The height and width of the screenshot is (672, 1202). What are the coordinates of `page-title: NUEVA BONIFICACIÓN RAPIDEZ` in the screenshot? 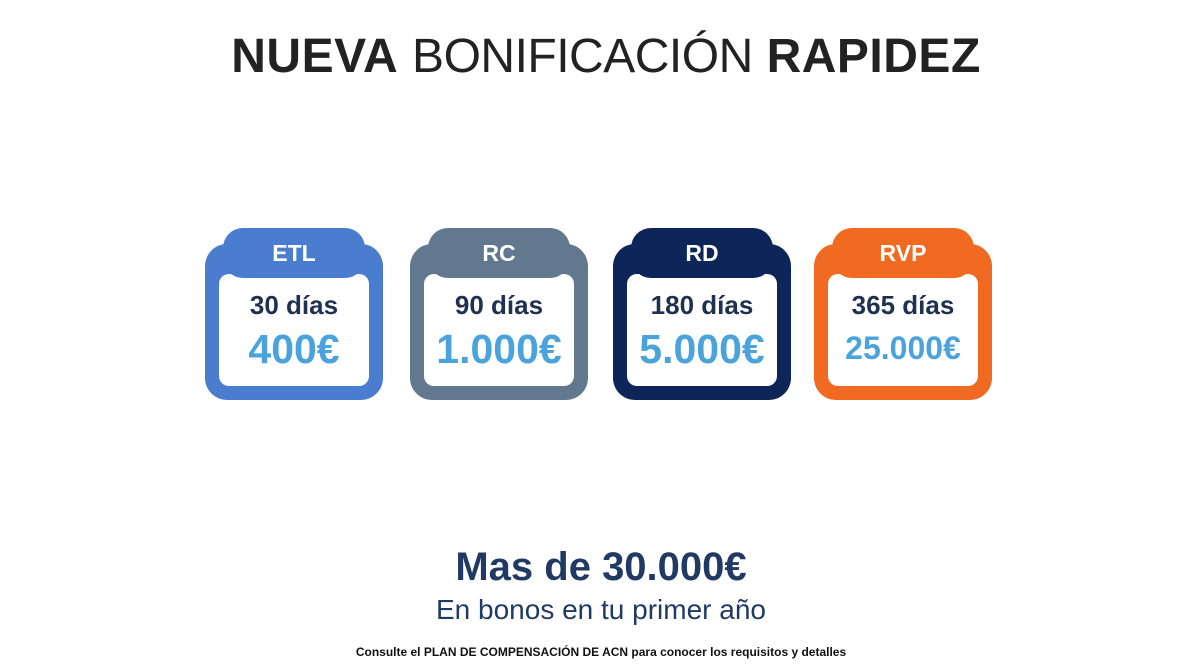 It's located at (601, 57).